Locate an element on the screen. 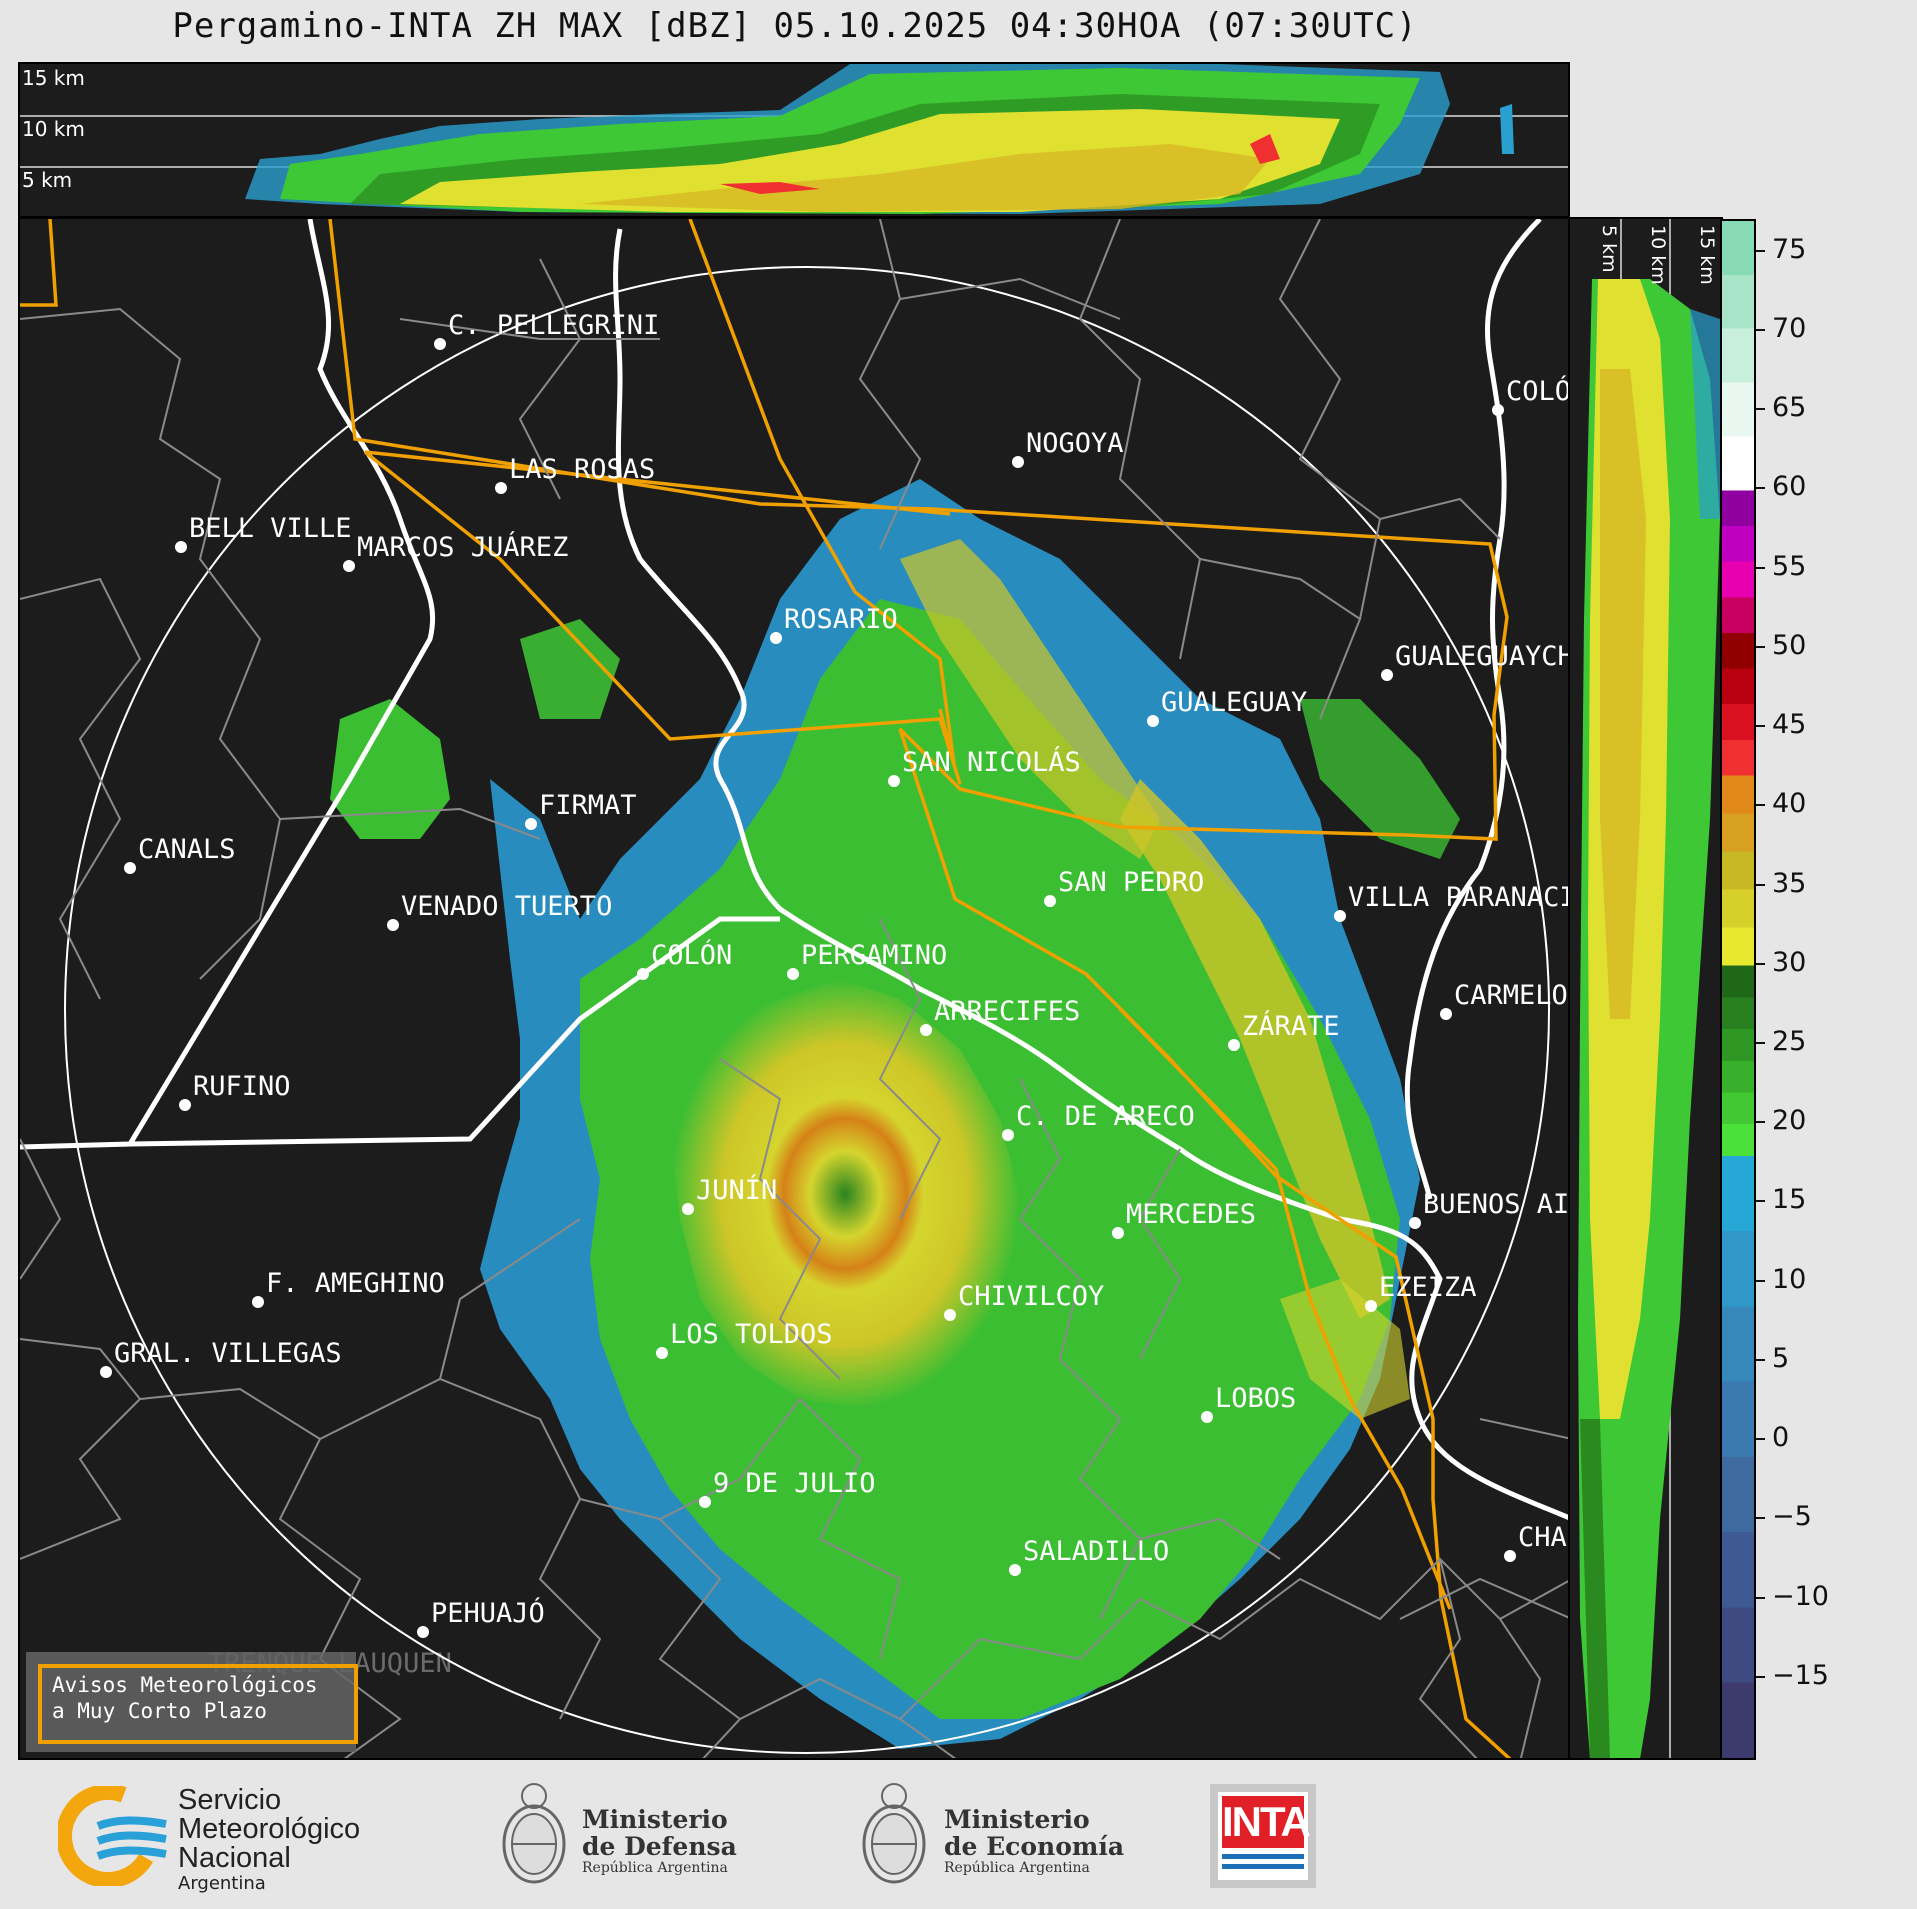 The height and width of the screenshot is (1909, 1917). city-marker: CHASCOMÚS is located at coordinates (1537, 1541).